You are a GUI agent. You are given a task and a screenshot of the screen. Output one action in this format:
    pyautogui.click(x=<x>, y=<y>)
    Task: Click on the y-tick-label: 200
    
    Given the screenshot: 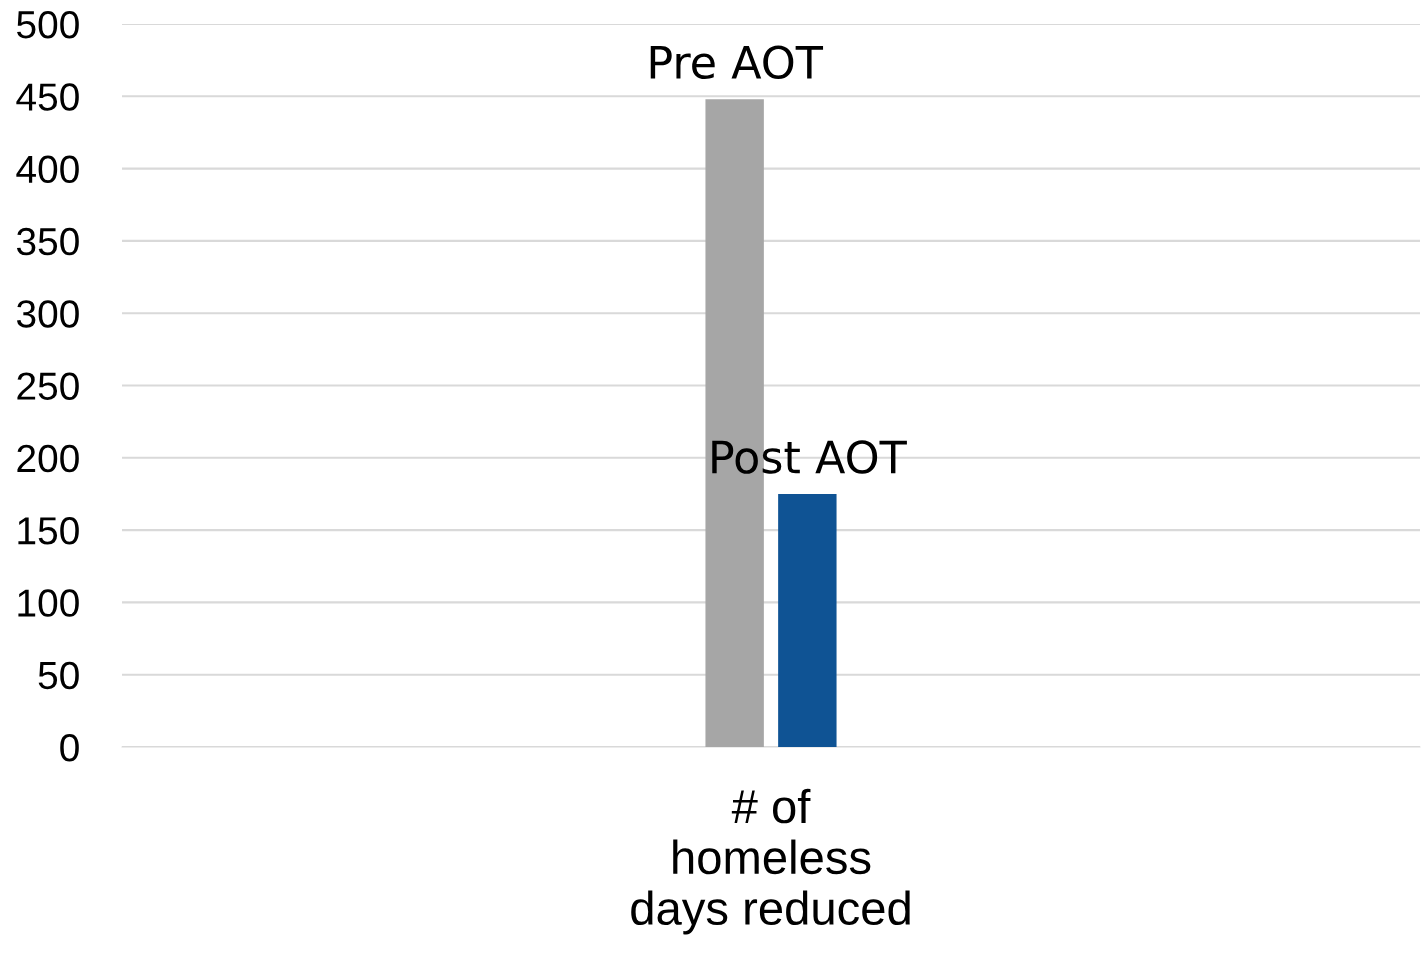 What is the action you would take?
    pyautogui.click(x=48, y=458)
    